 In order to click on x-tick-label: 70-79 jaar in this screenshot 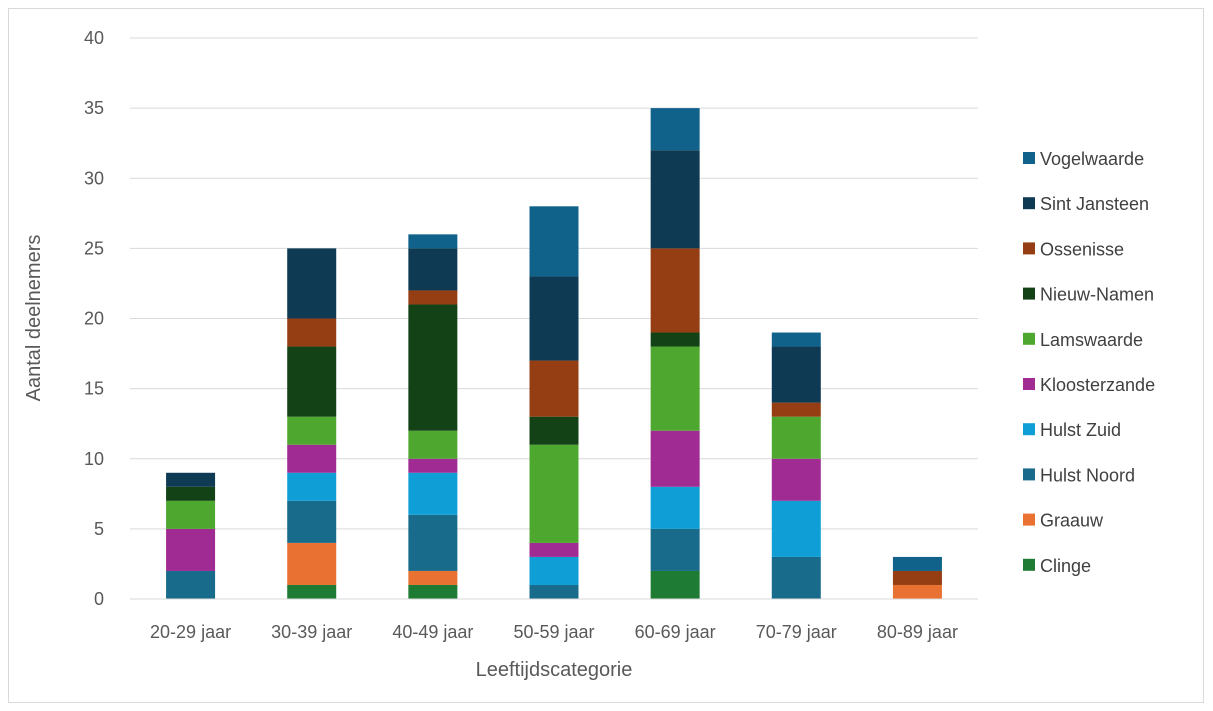, I will do `click(796, 632)`.